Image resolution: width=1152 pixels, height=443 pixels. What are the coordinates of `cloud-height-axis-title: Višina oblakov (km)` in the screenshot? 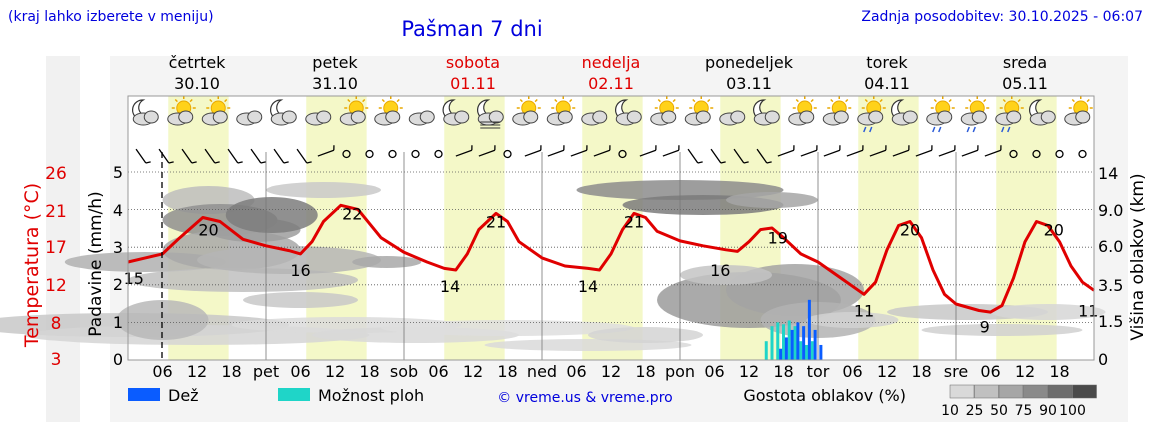 It's located at (1138, 256).